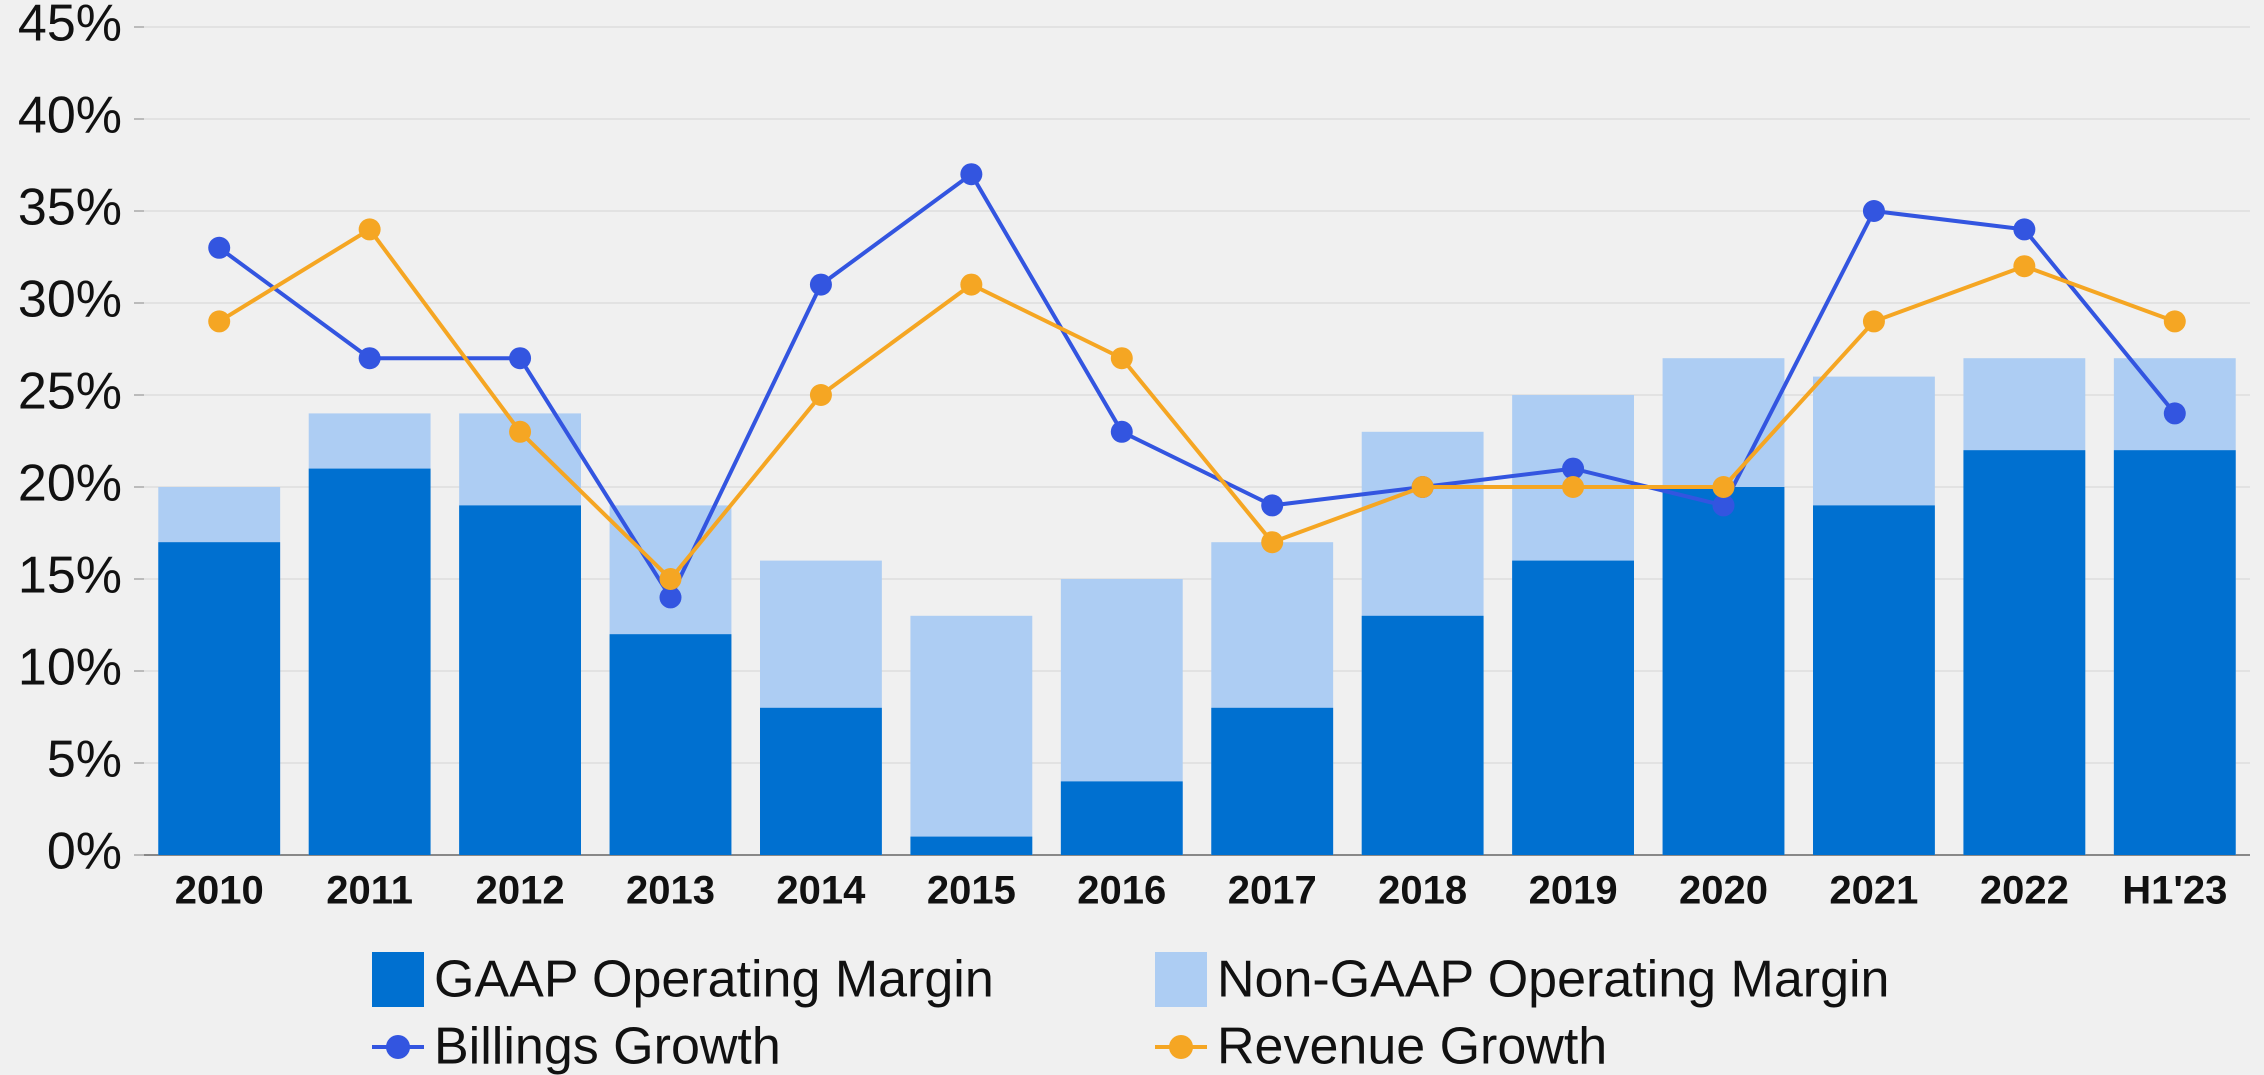 Image resolution: width=2264 pixels, height=1075 pixels. I want to click on legend-label: GAAP Operating Margin, so click(714, 980).